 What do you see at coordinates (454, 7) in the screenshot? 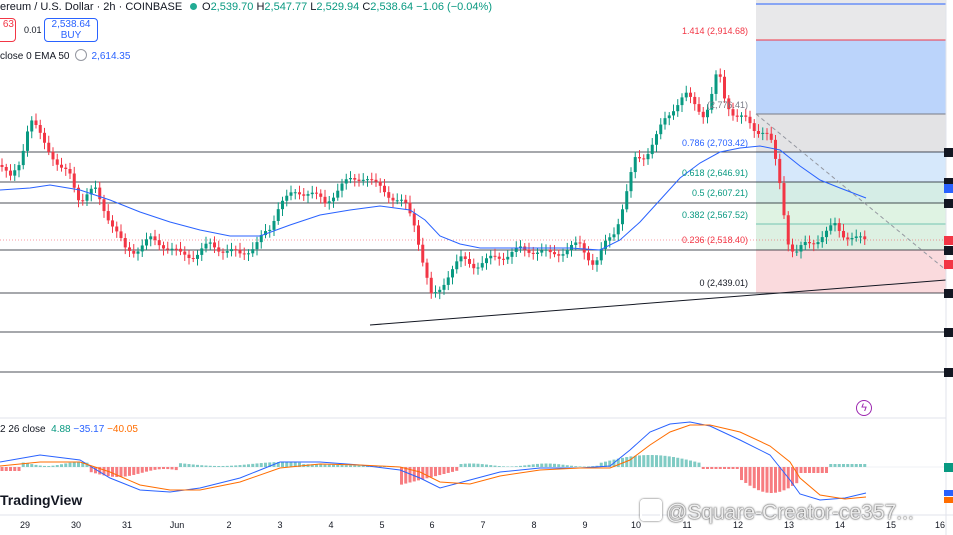
I see `change-value: −1.06 (−0.04%)` at bounding box center [454, 7].